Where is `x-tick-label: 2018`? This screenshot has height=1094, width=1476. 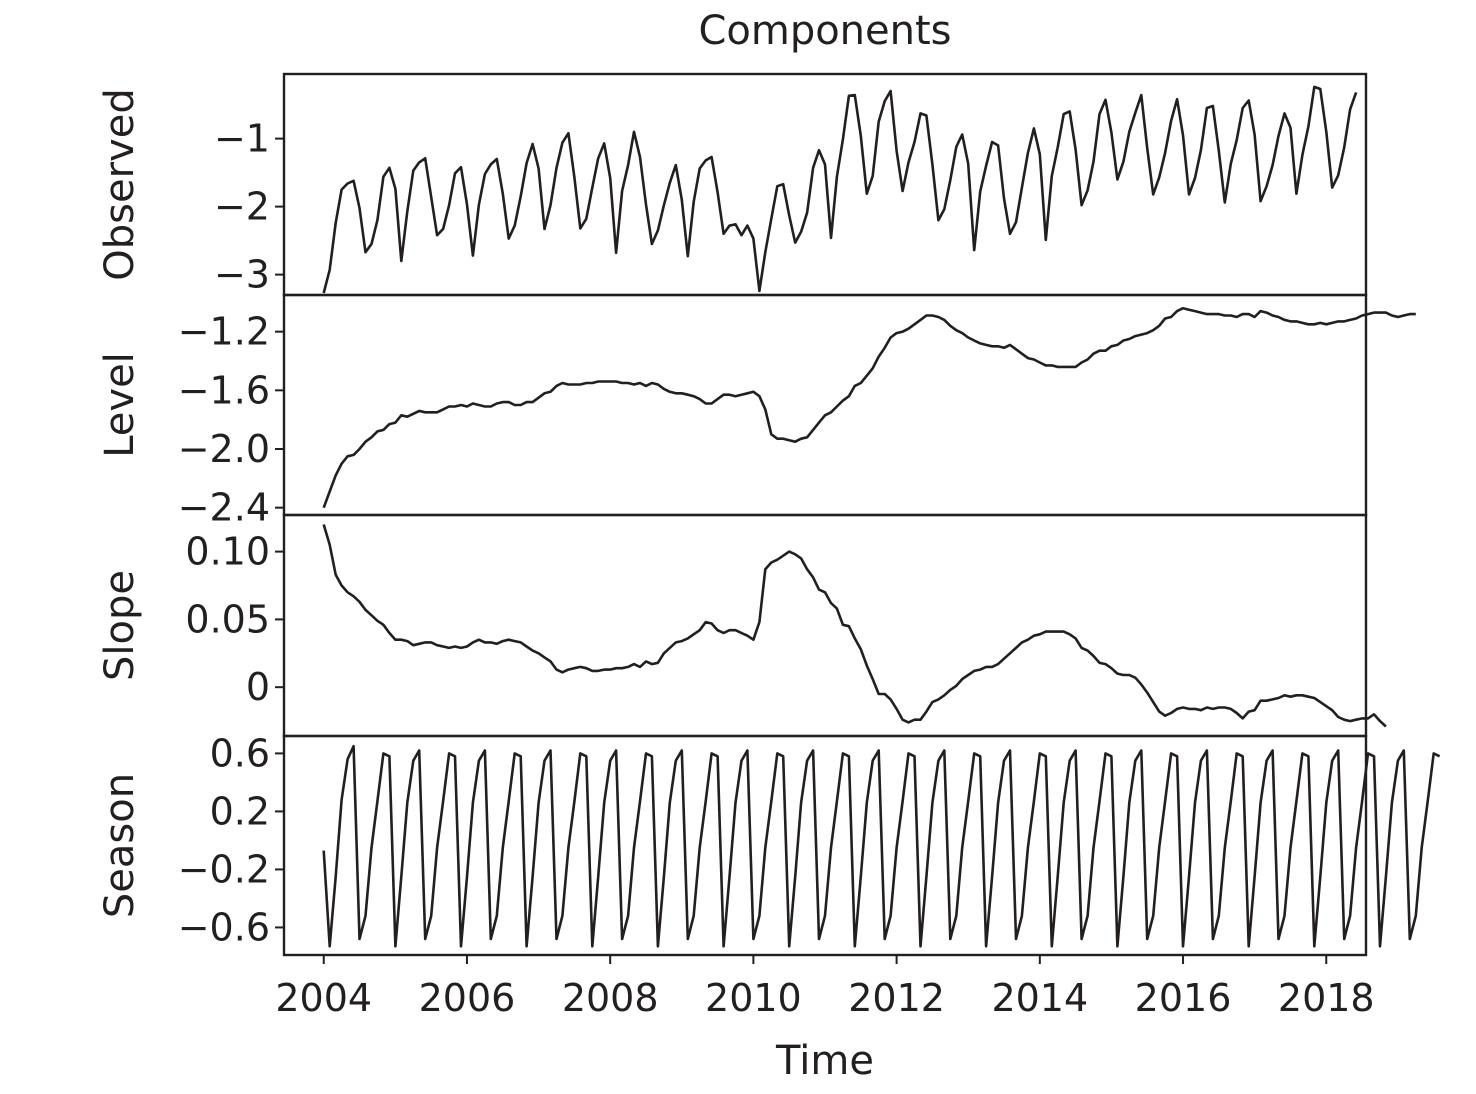
x-tick-label: 2018 is located at coordinates (1326, 998).